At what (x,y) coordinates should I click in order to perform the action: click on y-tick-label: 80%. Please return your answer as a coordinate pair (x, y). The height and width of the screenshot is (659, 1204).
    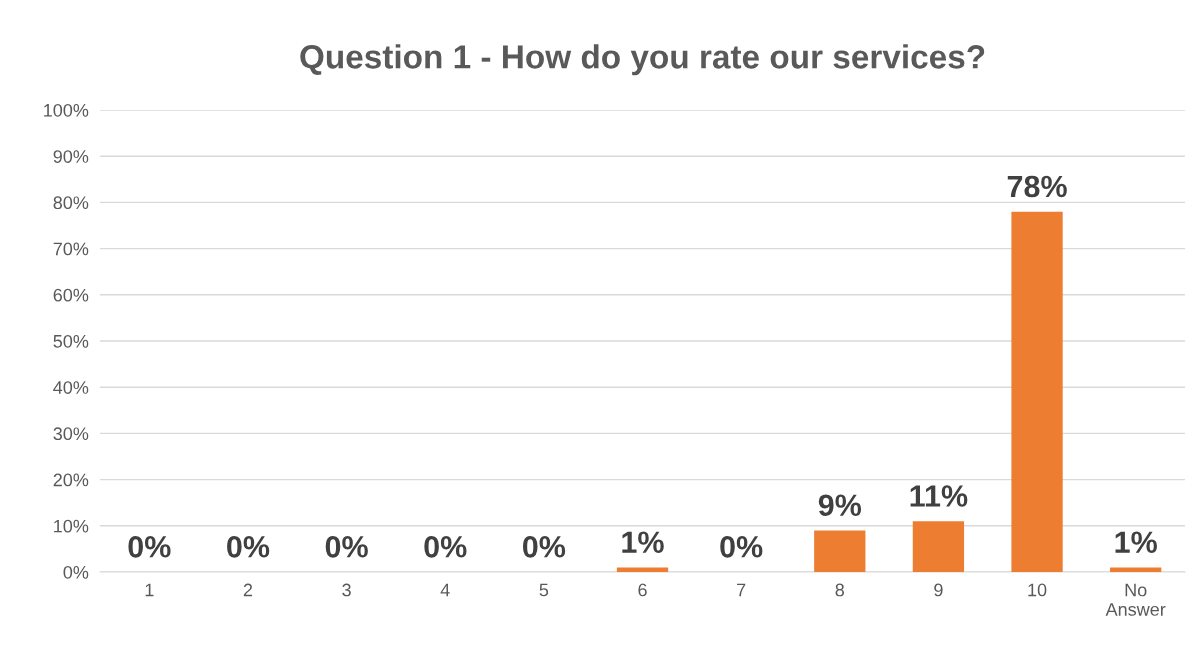
    Looking at the image, I should click on (71, 203).